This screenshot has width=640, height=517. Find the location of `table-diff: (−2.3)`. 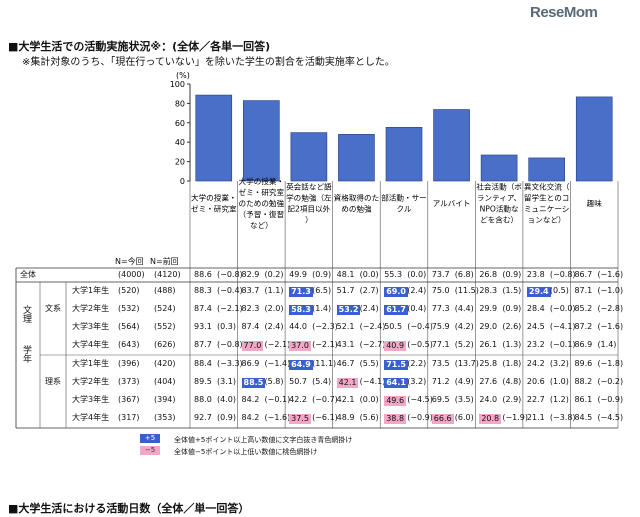

table-diff: (−2.3) is located at coordinates (325, 326).